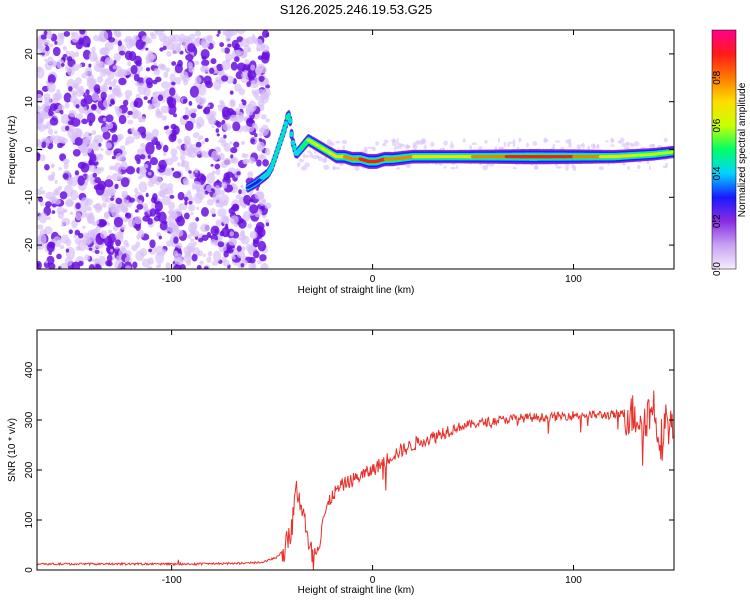 The width and height of the screenshot is (750, 600). Describe the element at coordinates (717, 77) in the screenshot. I see `colorbar-tick-label: 0.8` at that location.